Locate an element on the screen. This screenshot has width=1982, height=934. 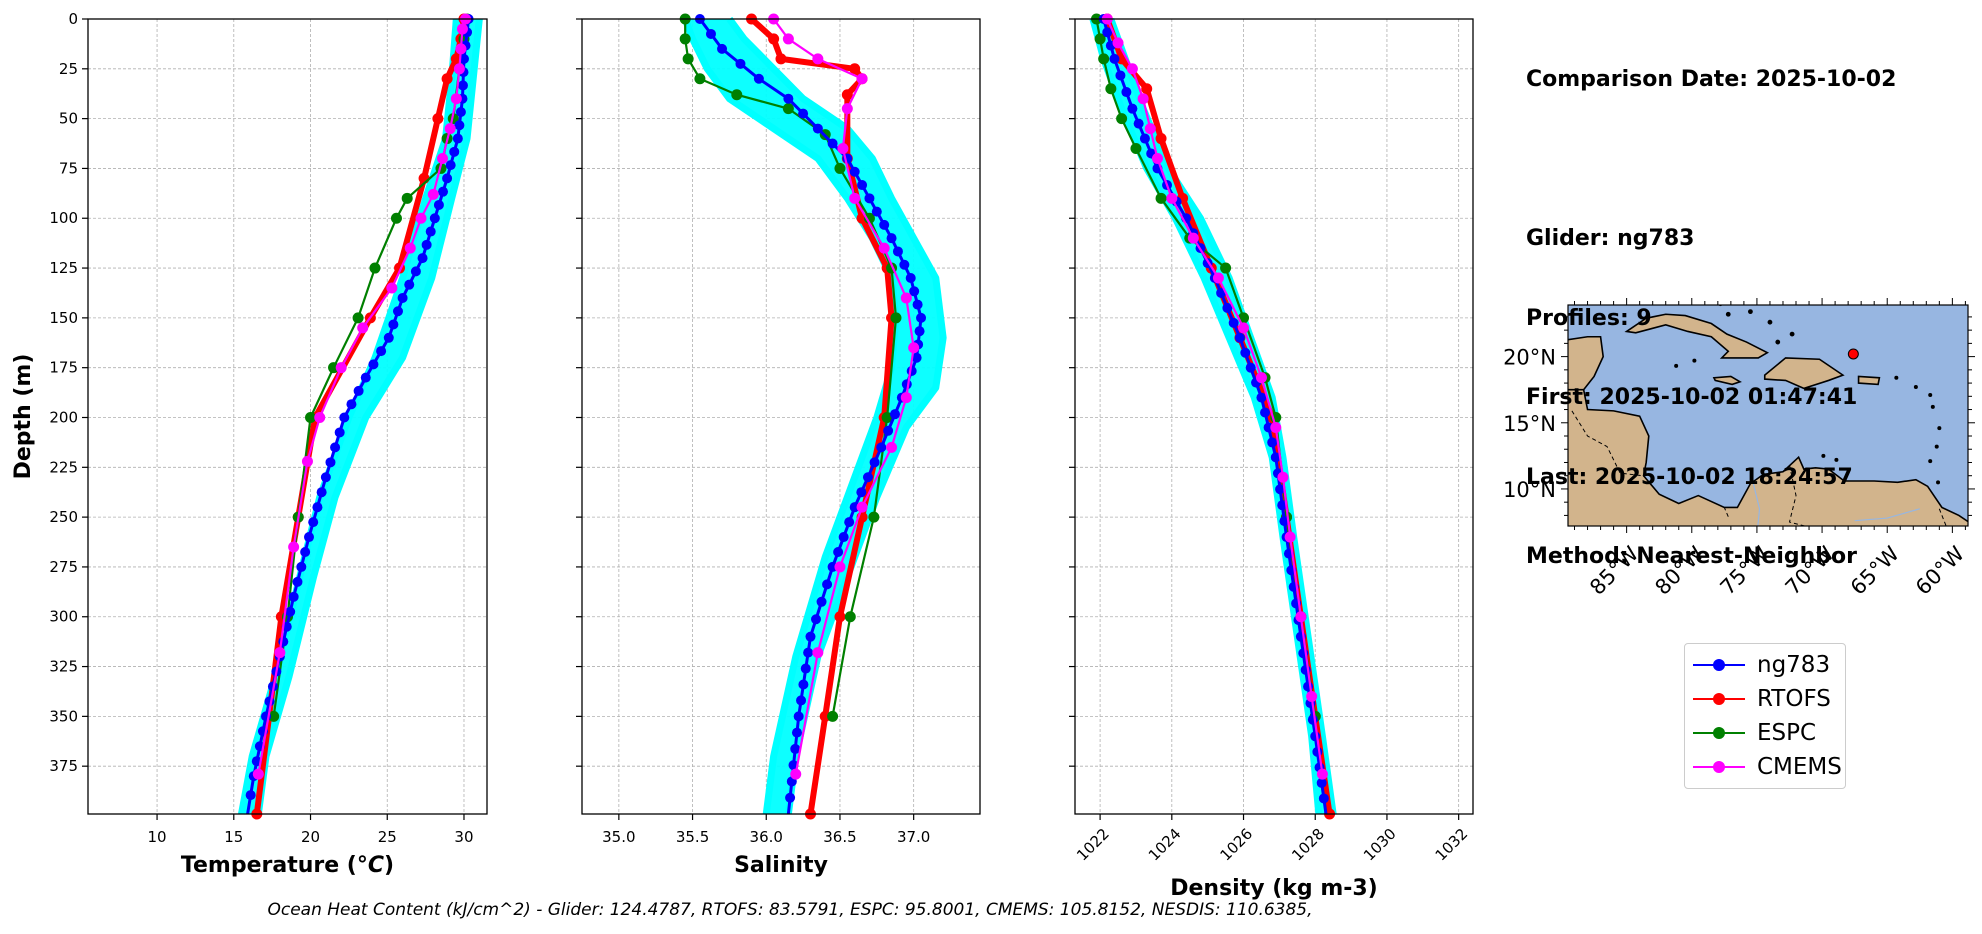
profile-count: Profiles: 9 is located at coordinates (1589, 318).